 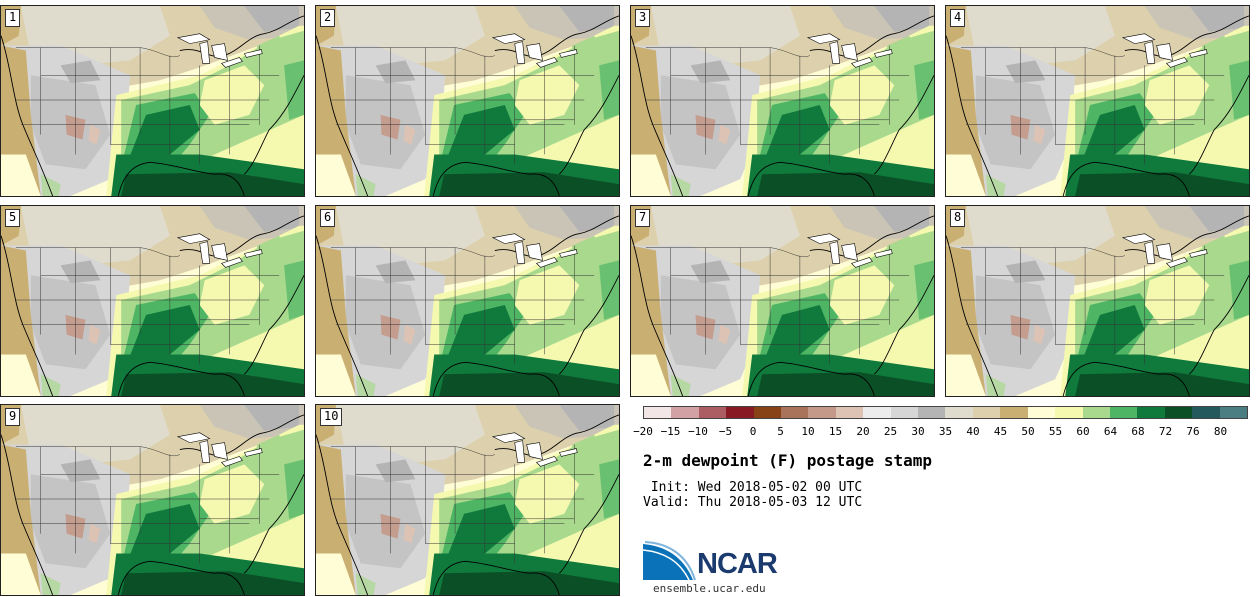 I want to click on init-time: Init: Wed 2018-05-02 00 UTC, so click(x=753, y=487).